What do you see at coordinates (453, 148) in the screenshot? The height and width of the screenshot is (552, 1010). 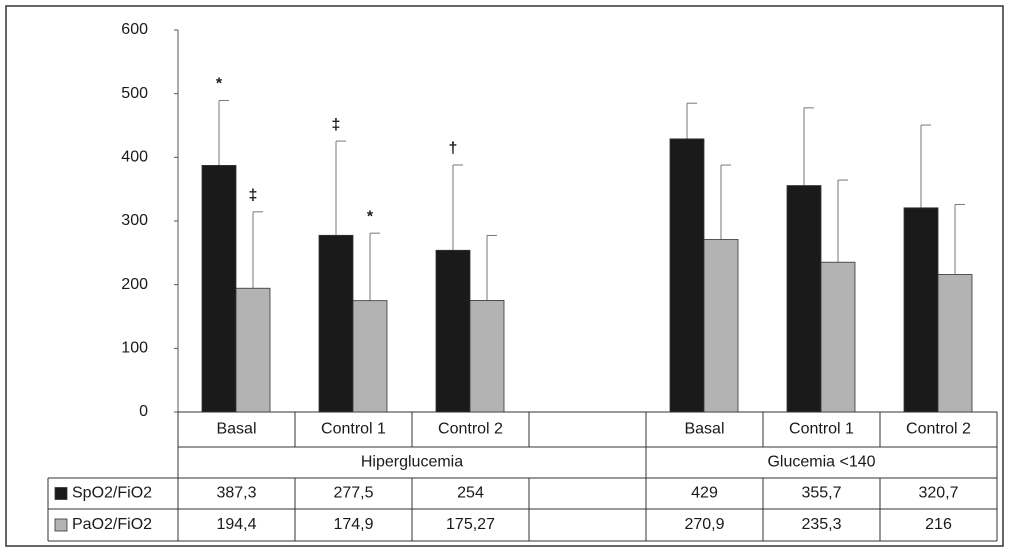 I see `annotation: †` at bounding box center [453, 148].